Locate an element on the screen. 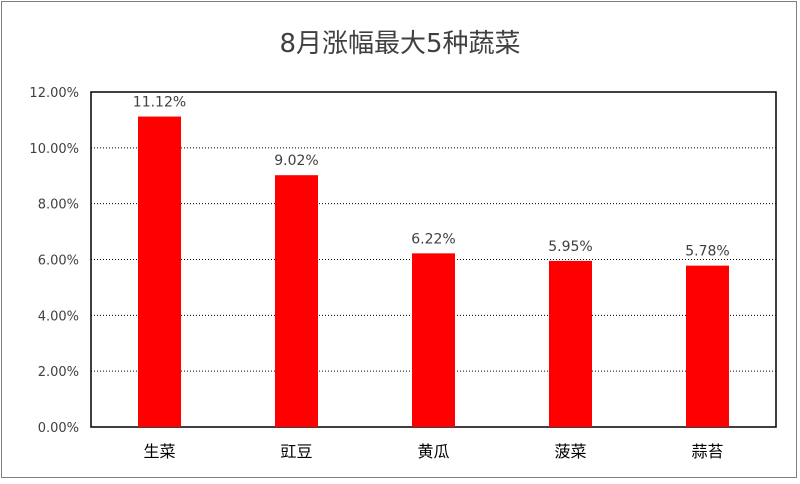 Image resolution: width=800 pixels, height=484 pixels. y-tick-label: 0.00% is located at coordinates (58, 428).